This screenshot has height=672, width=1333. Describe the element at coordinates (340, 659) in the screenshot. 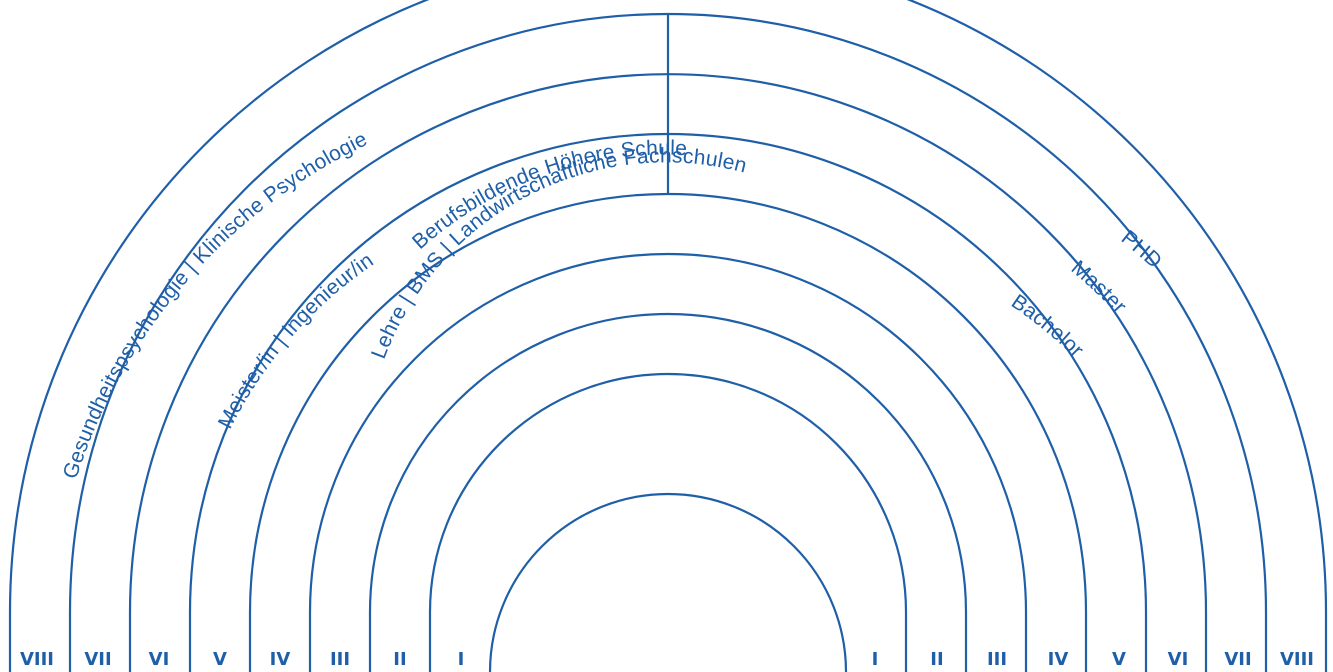

I see `numeral-left-3: III` at that location.